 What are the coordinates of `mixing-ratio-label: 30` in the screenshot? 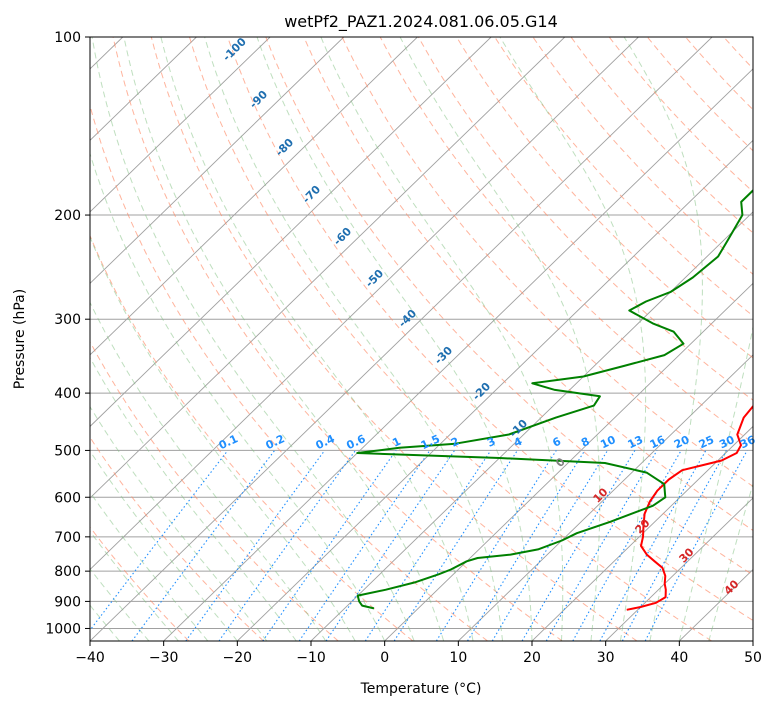 It's located at (727, 442).